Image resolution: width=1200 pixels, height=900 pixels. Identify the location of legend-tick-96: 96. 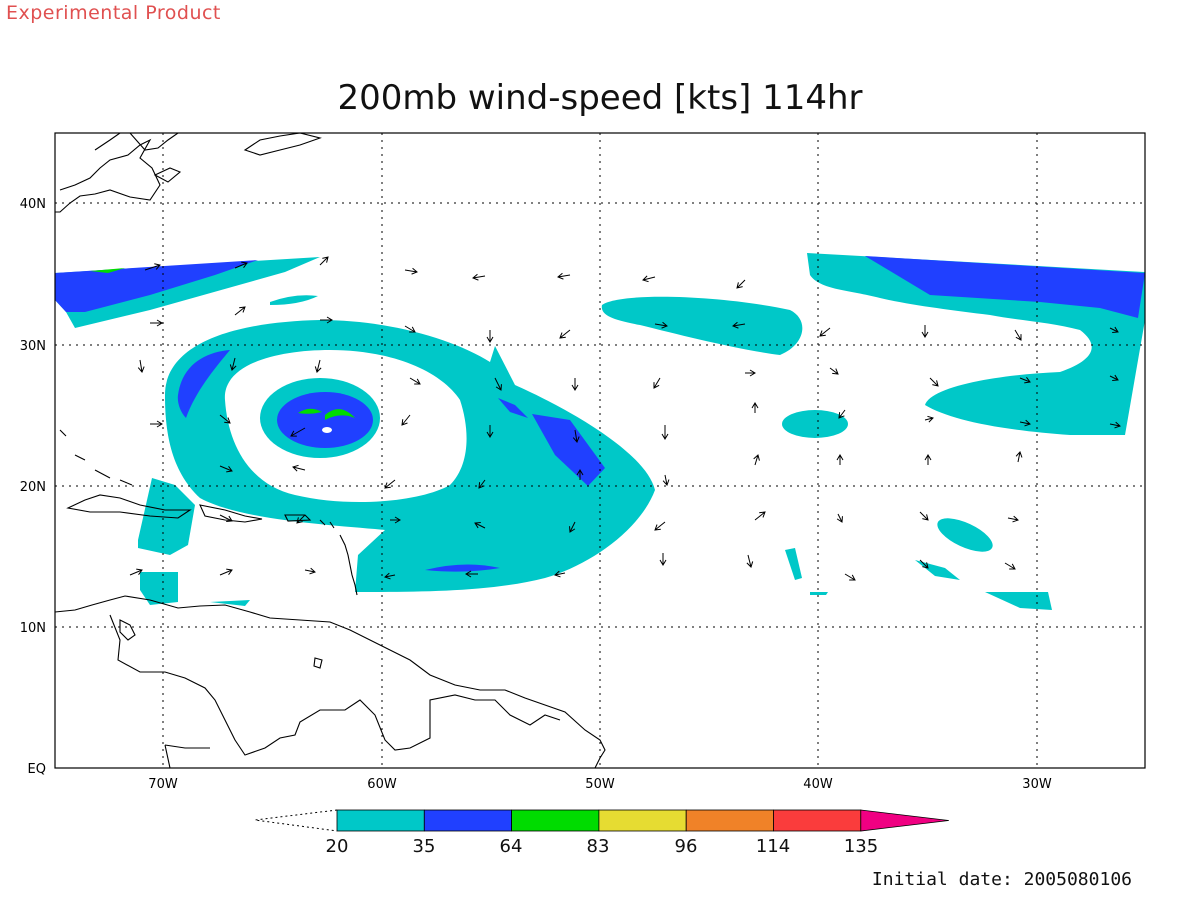
(686, 846).